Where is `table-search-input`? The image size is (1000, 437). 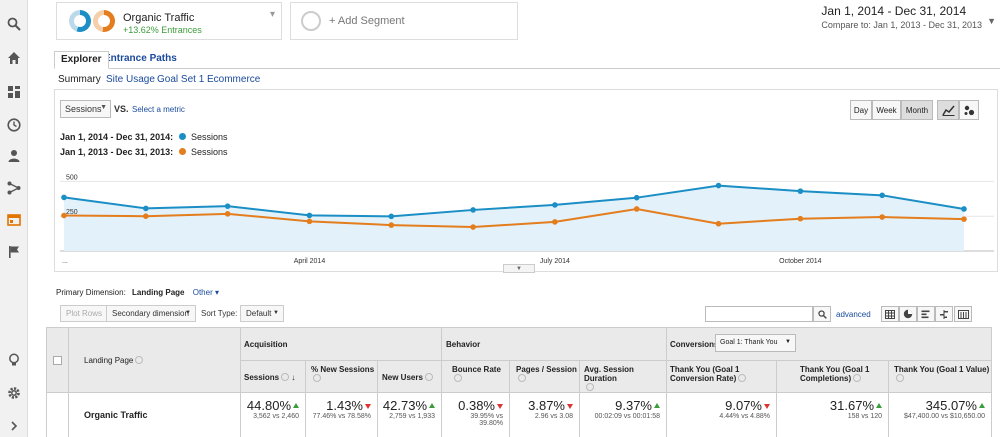
table-search-input is located at coordinates (759, 314).